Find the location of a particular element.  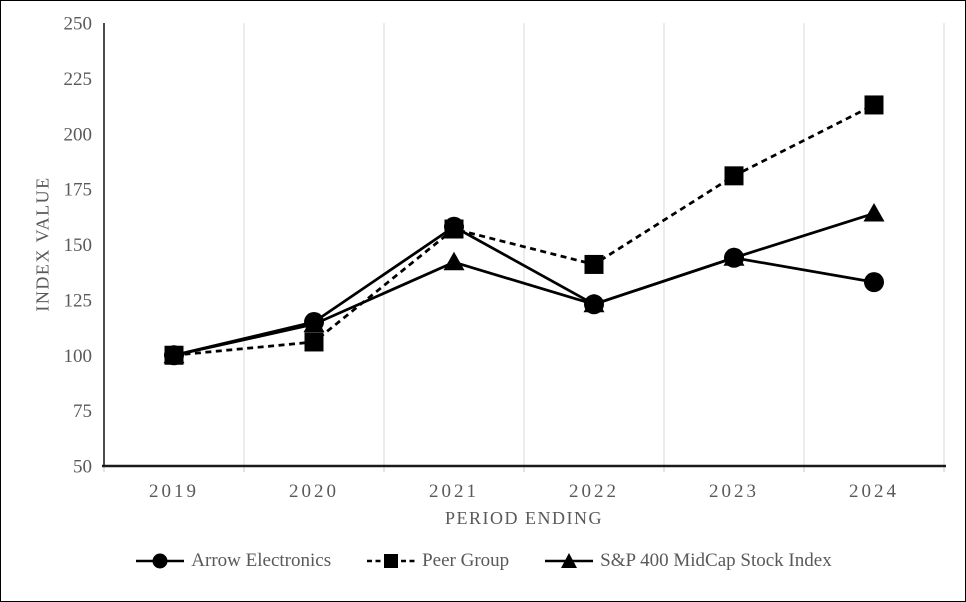

y-tick-label: 225 is located at coordinates (78, 79).